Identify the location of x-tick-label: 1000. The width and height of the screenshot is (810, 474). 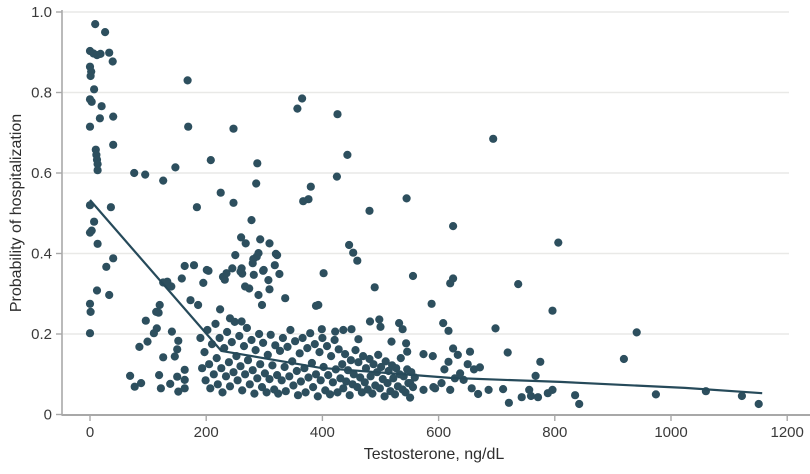
(670, 432).